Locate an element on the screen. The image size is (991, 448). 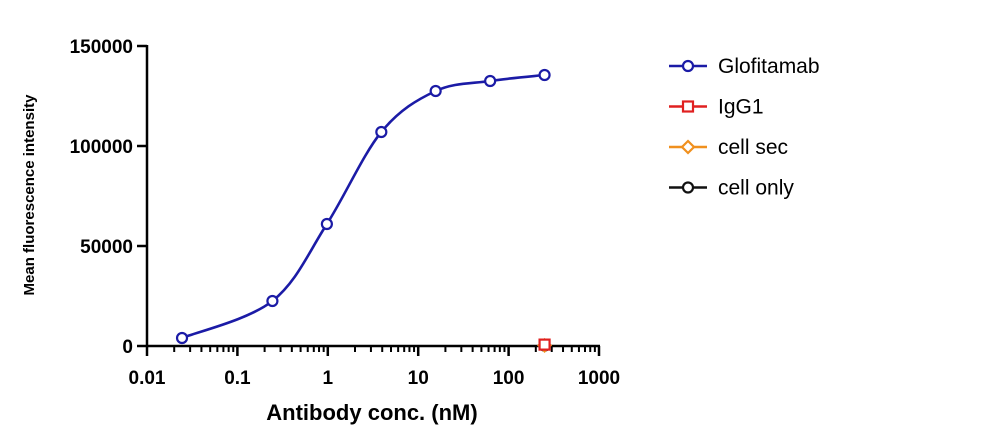
x-tick-label: 1 is located at coordinates (328, 378).